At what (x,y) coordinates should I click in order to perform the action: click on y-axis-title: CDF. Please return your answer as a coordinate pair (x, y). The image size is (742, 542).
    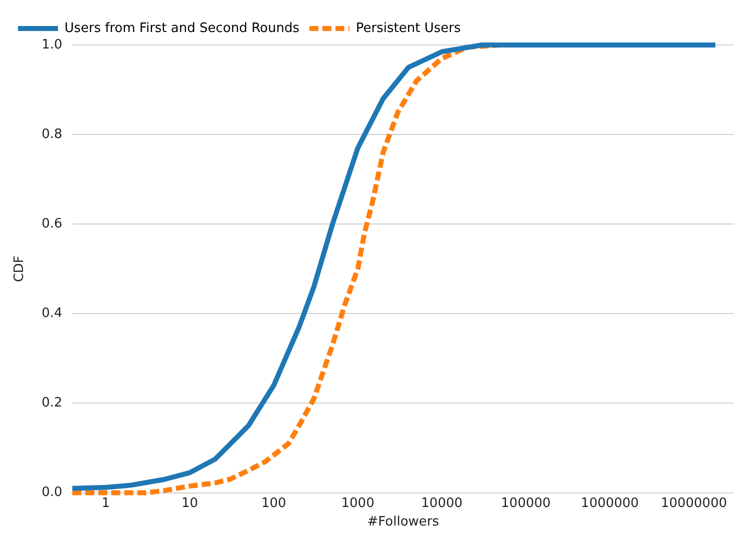
    Looking at the image, I should click on (20, 269).